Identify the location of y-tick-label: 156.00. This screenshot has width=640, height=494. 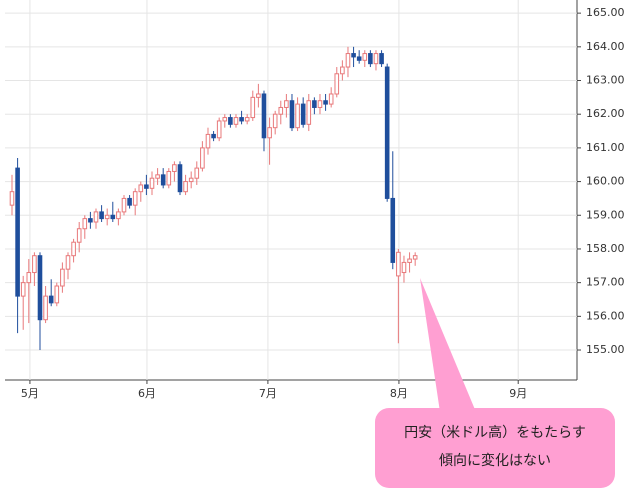
(605, 315).